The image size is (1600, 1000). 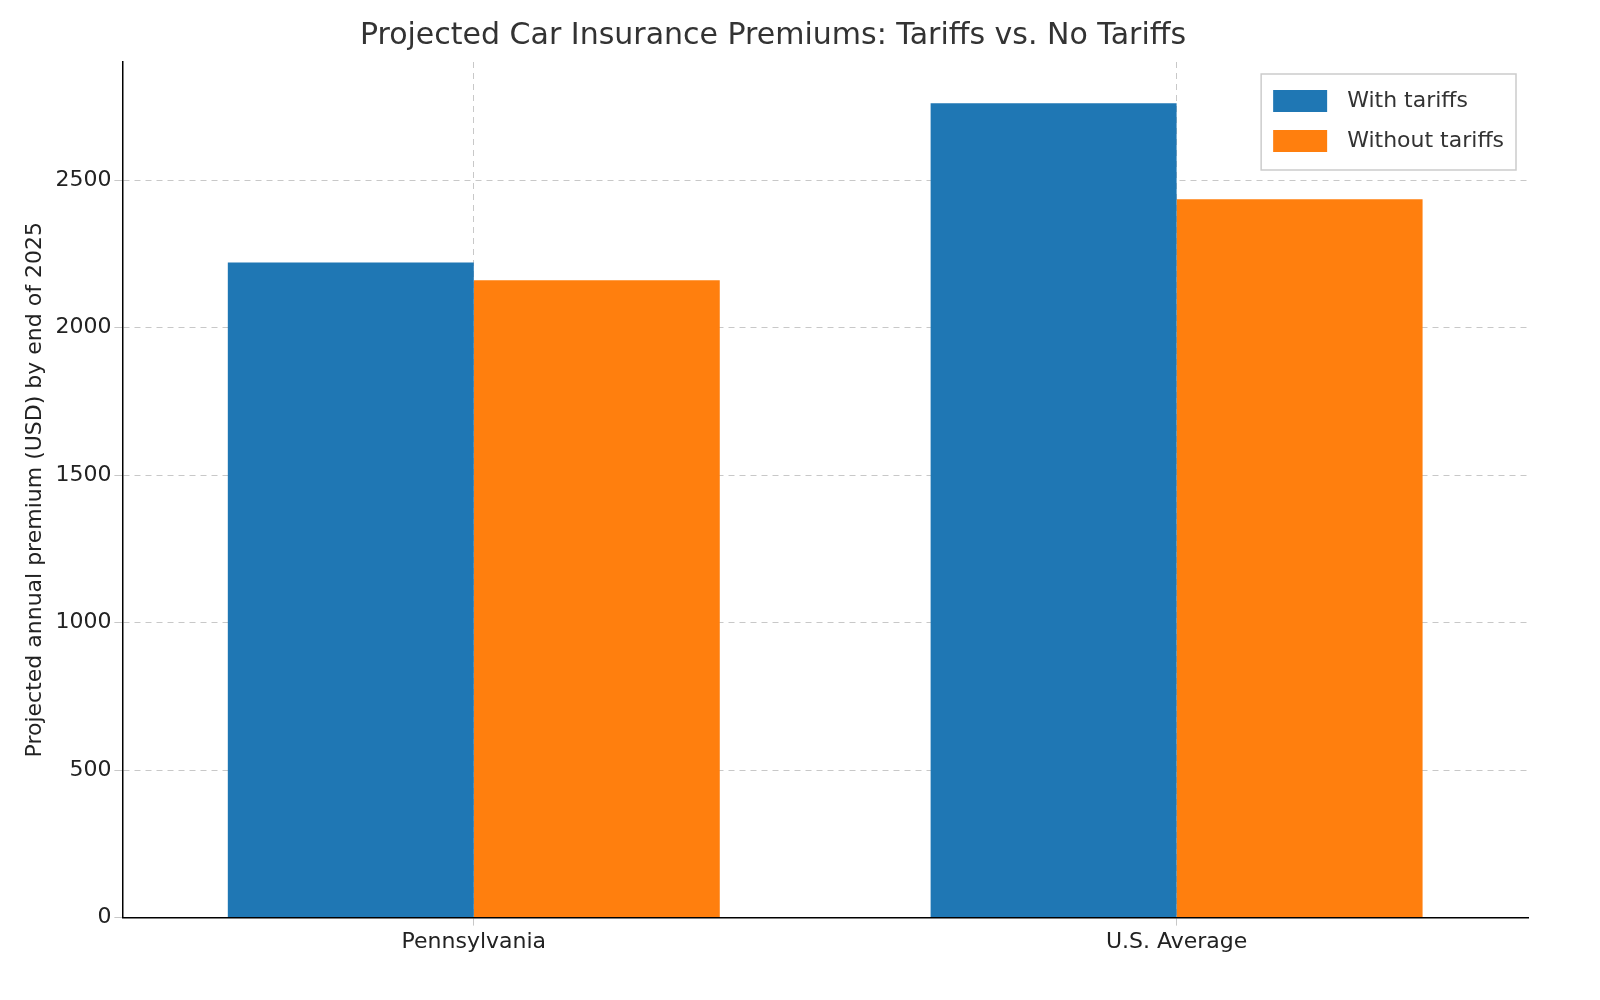 I want to click on legend-label: Without tariffs, so click(x=1425, y=139).